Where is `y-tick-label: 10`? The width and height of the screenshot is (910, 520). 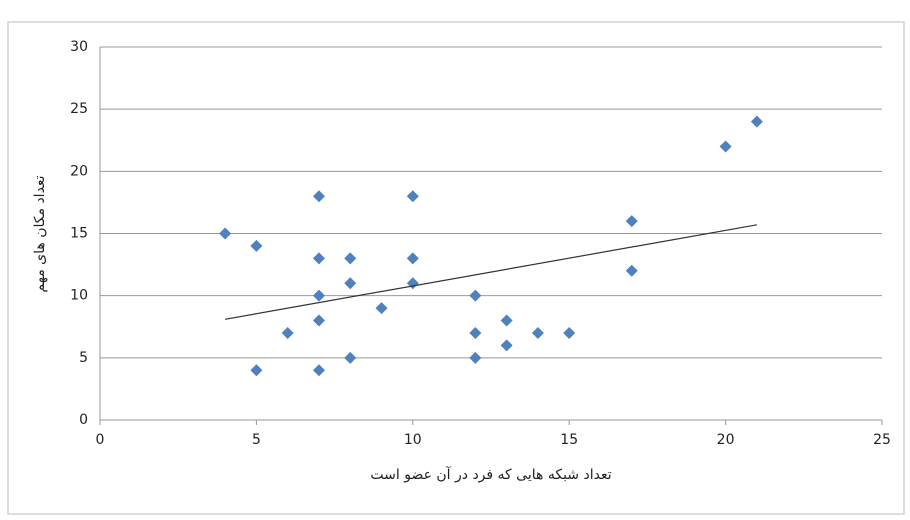
y-tick-label: 10 is located at coordinates (79, 296).